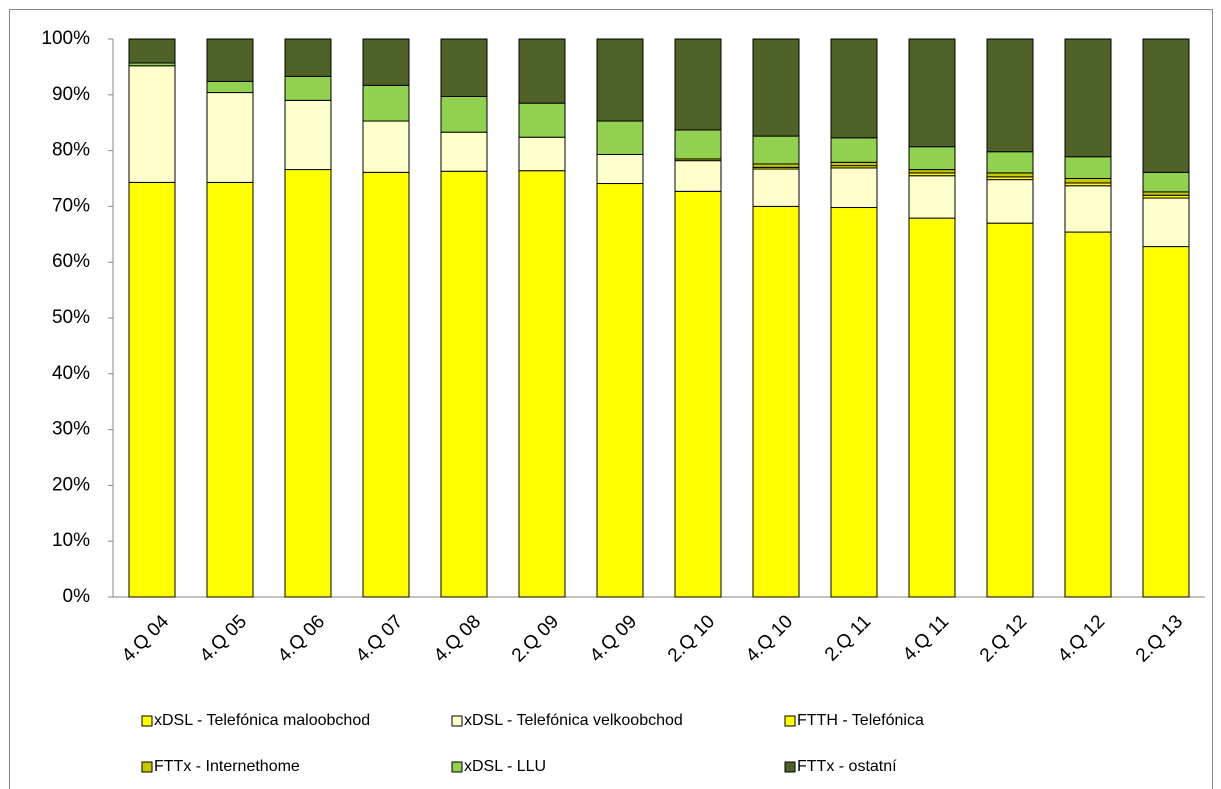 Image resolution: width=1221 pixels, height=789 pixels. Describe the element at coordinates (227, 766) in the screenshot. I see `legend-label: FTTx - Internethome` at that location.